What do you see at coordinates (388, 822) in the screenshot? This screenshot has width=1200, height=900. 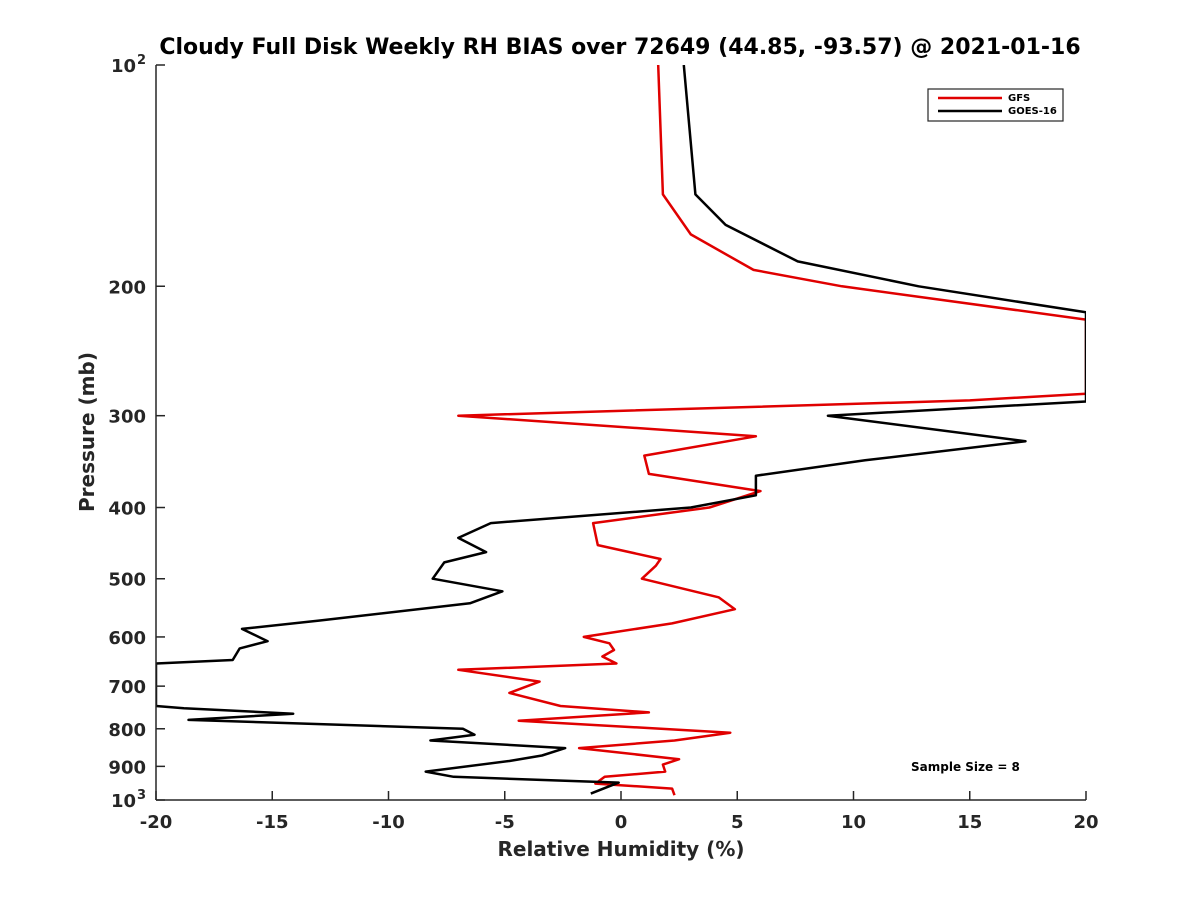 I see `x-tick-label: -10` at bounding box center [388, 822].